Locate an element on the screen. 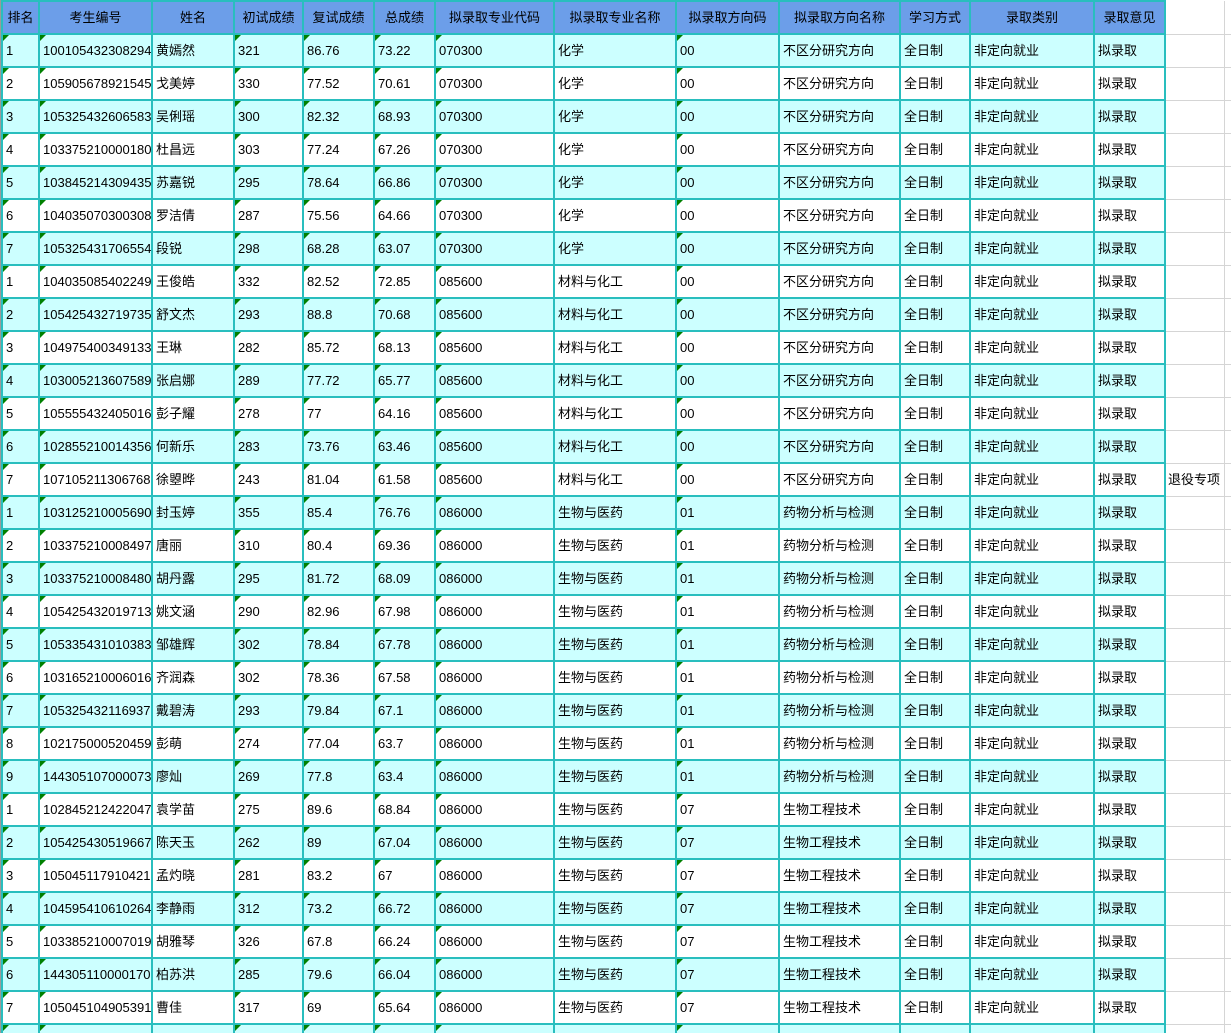  cell-retest-score: 79.6 is located at coordinates (338, 974).